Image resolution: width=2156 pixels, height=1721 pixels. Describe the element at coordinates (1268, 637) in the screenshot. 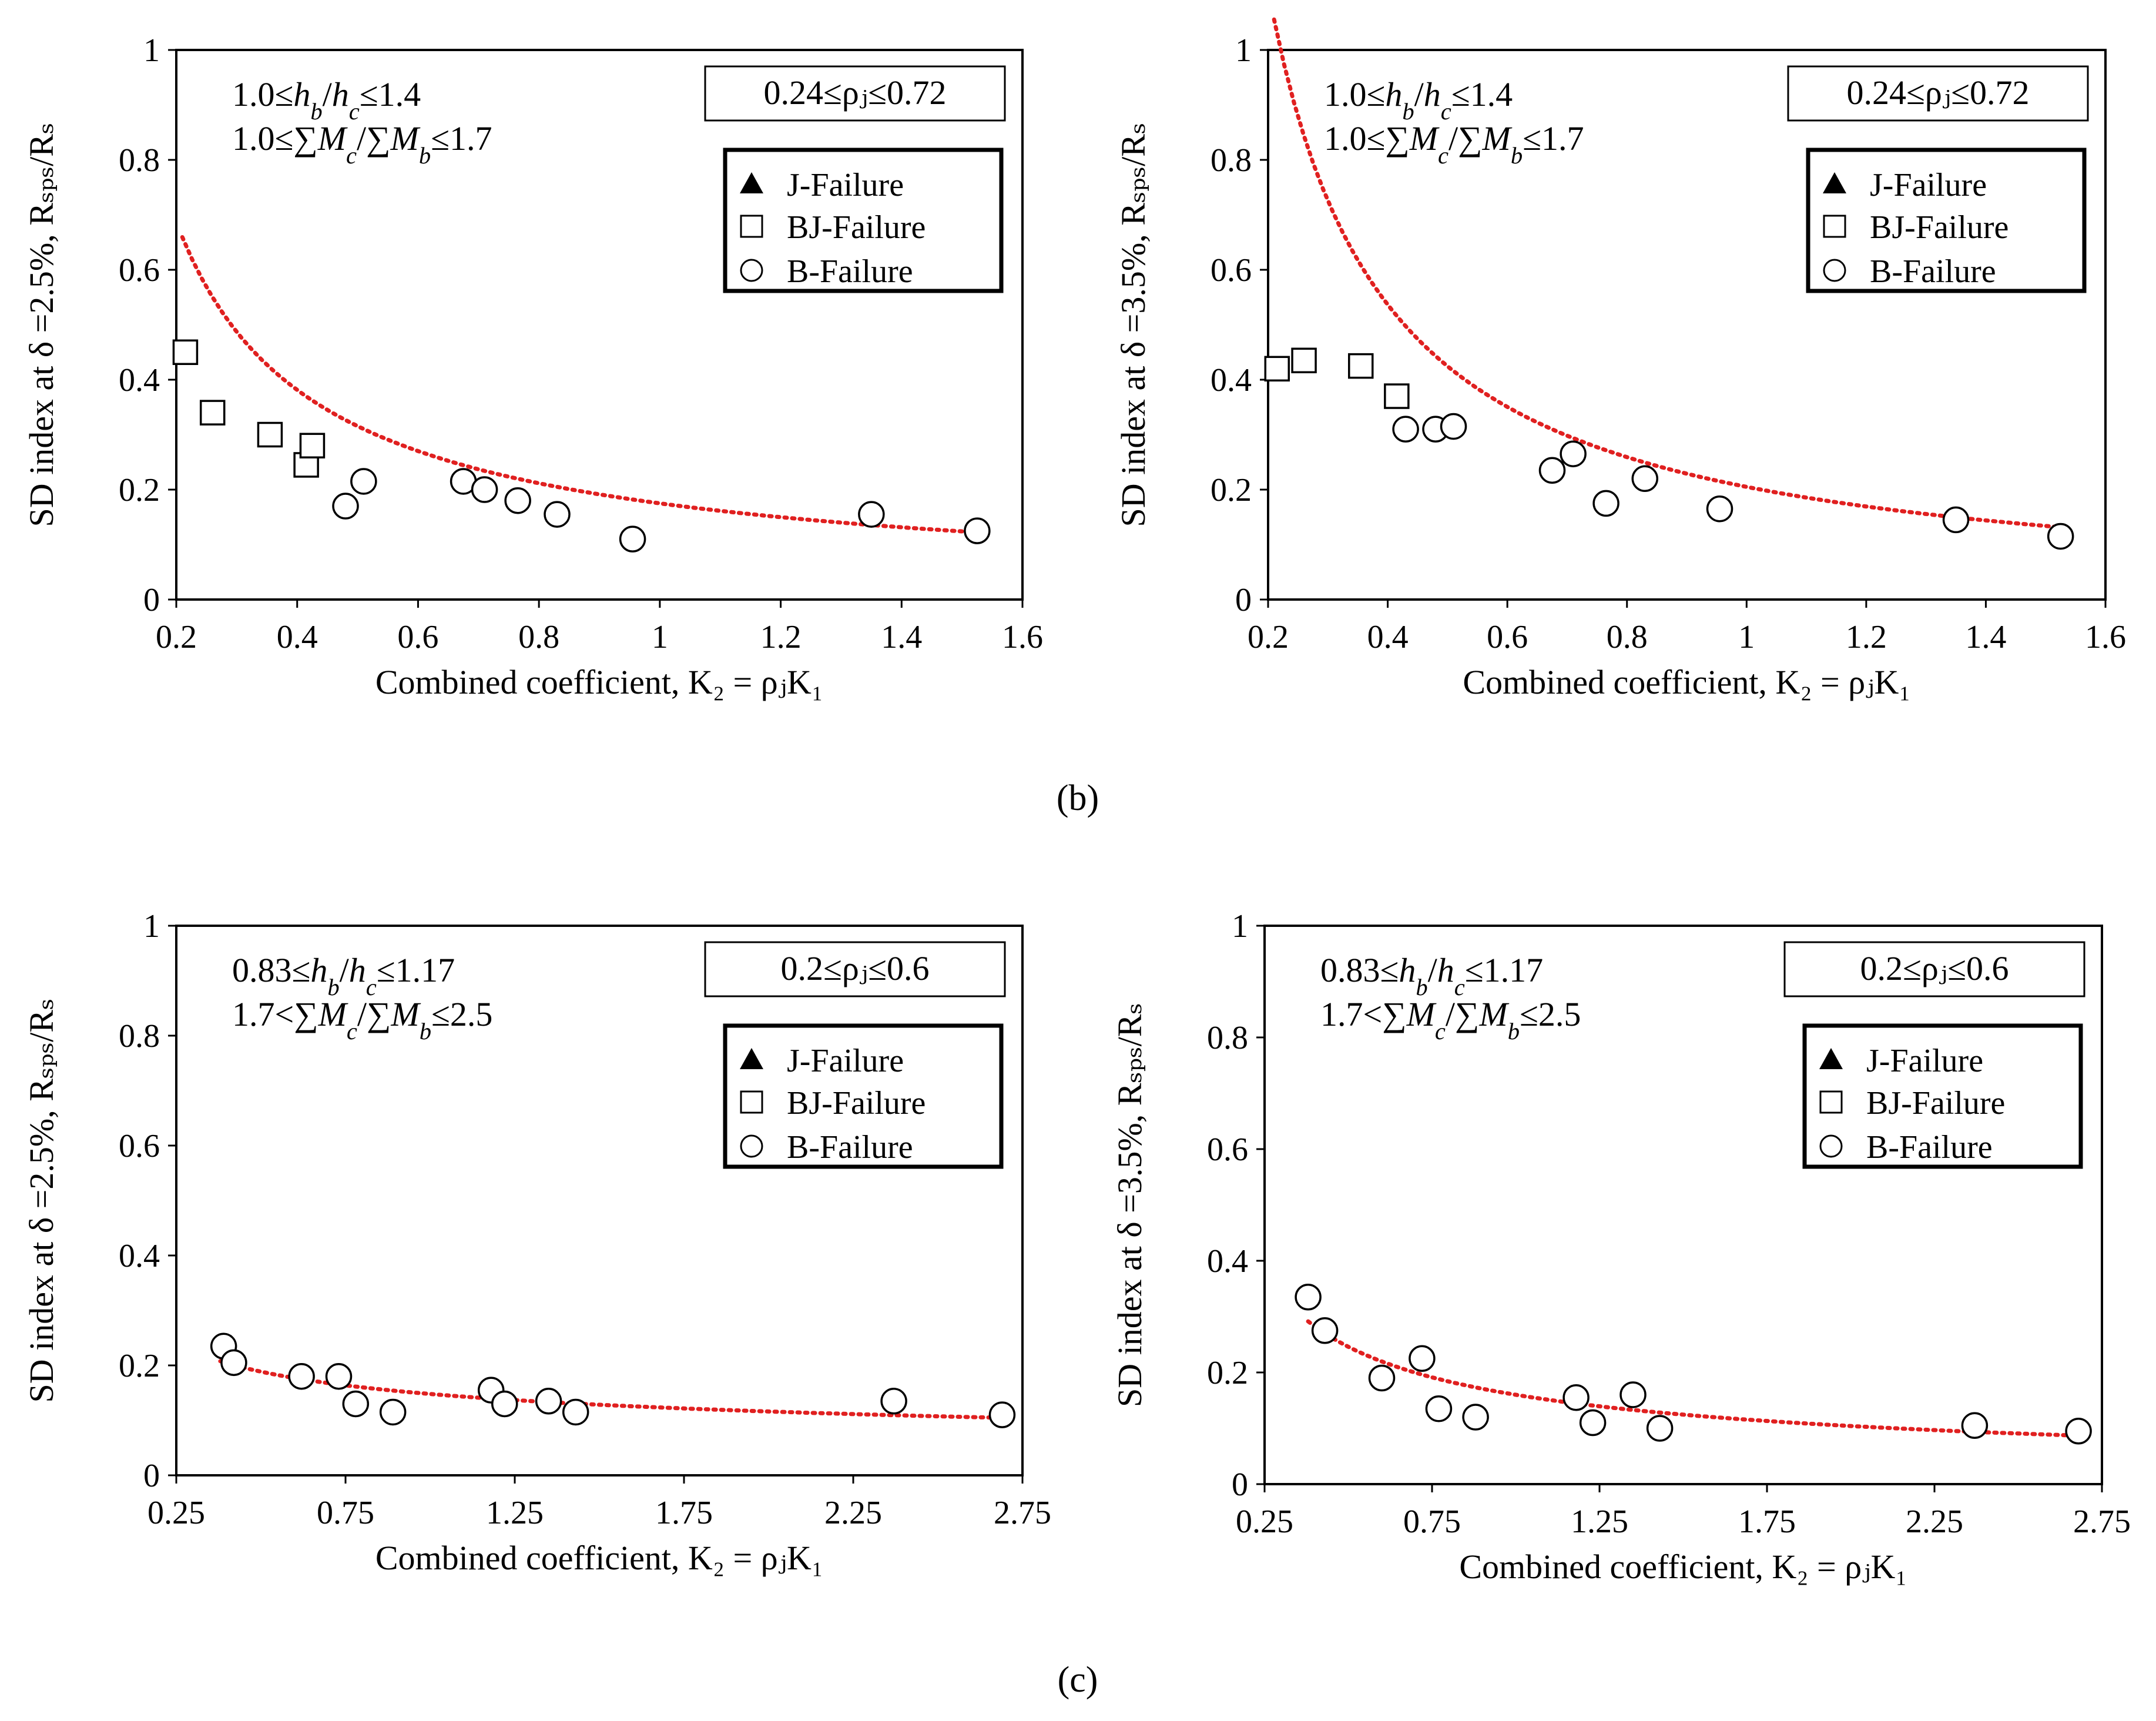

I see `x-tick-label: 0.2` at that location.